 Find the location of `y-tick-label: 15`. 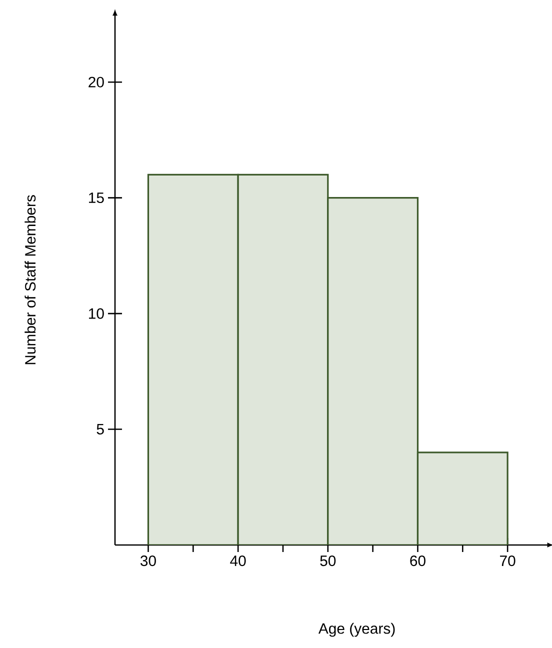

y-tick-label: 15 is located at coordinates (96, 198).